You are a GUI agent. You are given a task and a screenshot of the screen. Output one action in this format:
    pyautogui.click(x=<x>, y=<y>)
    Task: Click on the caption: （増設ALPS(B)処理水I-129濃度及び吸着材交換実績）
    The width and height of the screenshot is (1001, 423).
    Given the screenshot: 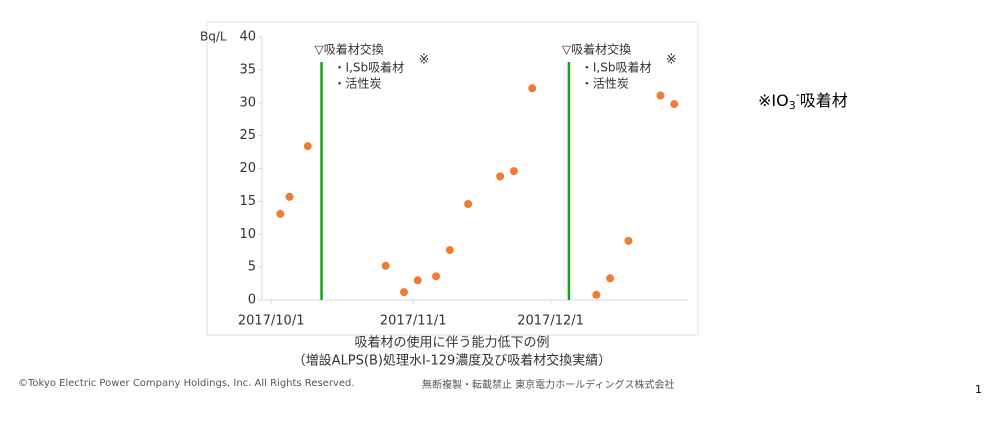 What is the action you would take?
    pyautogui.click(x=452, y=361)
    